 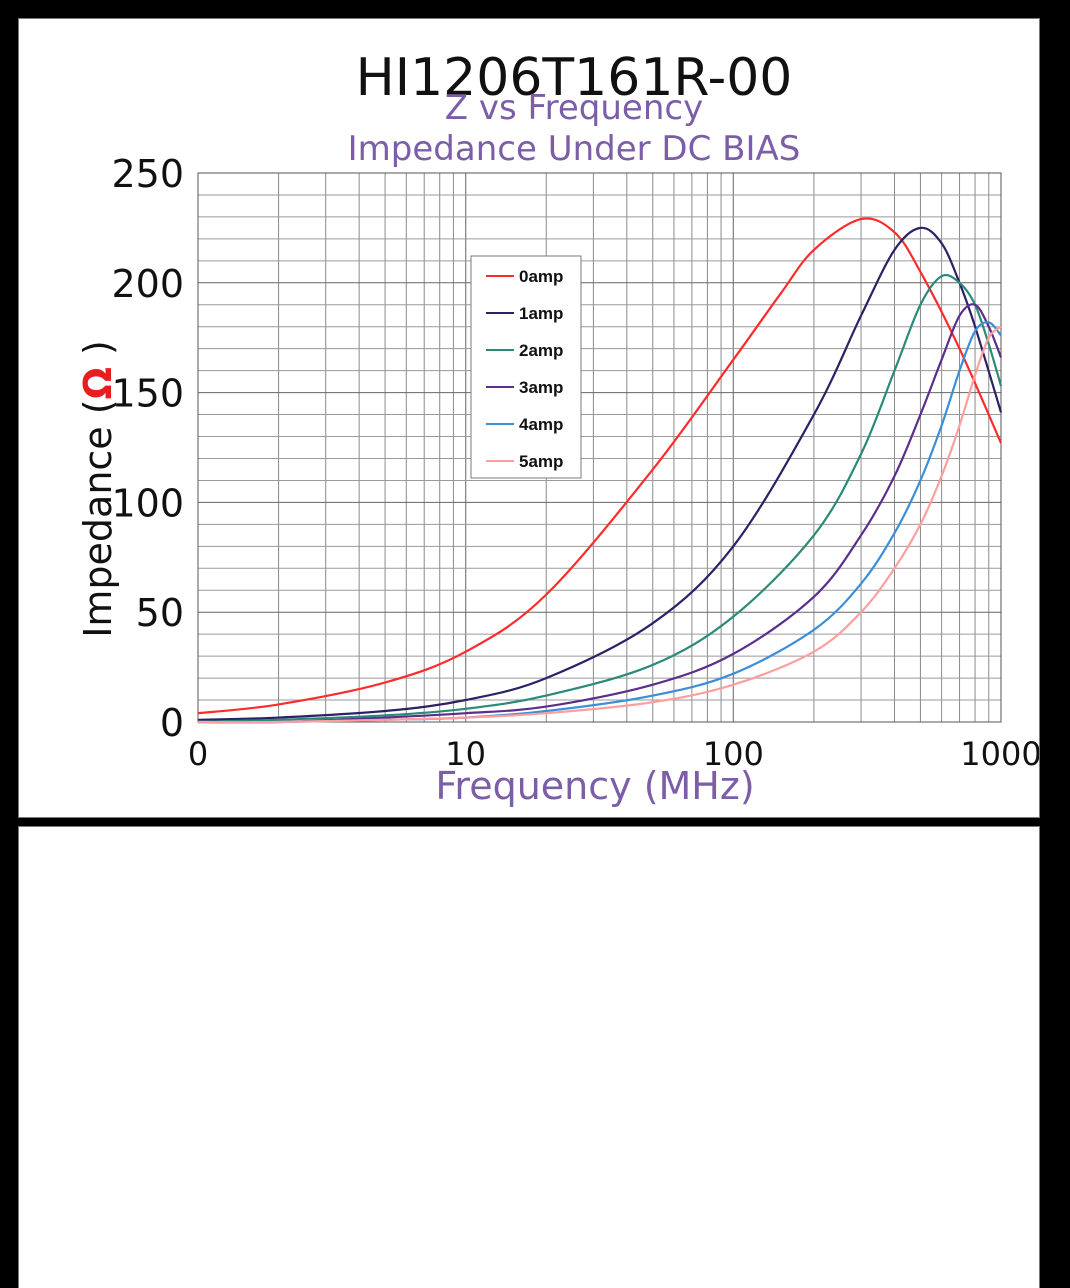 I want to click on x-tick-label: 1000, so click(x=999, y=754).